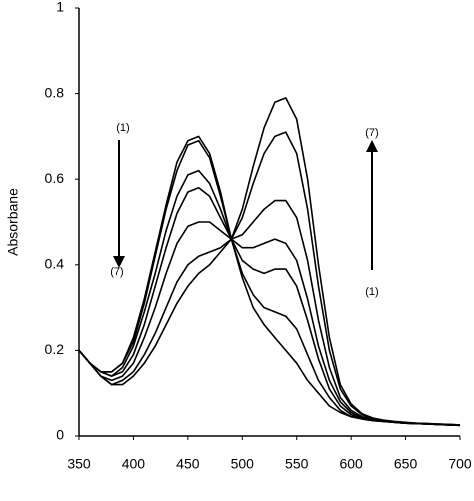 The image size is (474, 501). Describe the element at coordinates (55, 178) in the screenshot. I see `y-tick-label: 0.6` at that location.